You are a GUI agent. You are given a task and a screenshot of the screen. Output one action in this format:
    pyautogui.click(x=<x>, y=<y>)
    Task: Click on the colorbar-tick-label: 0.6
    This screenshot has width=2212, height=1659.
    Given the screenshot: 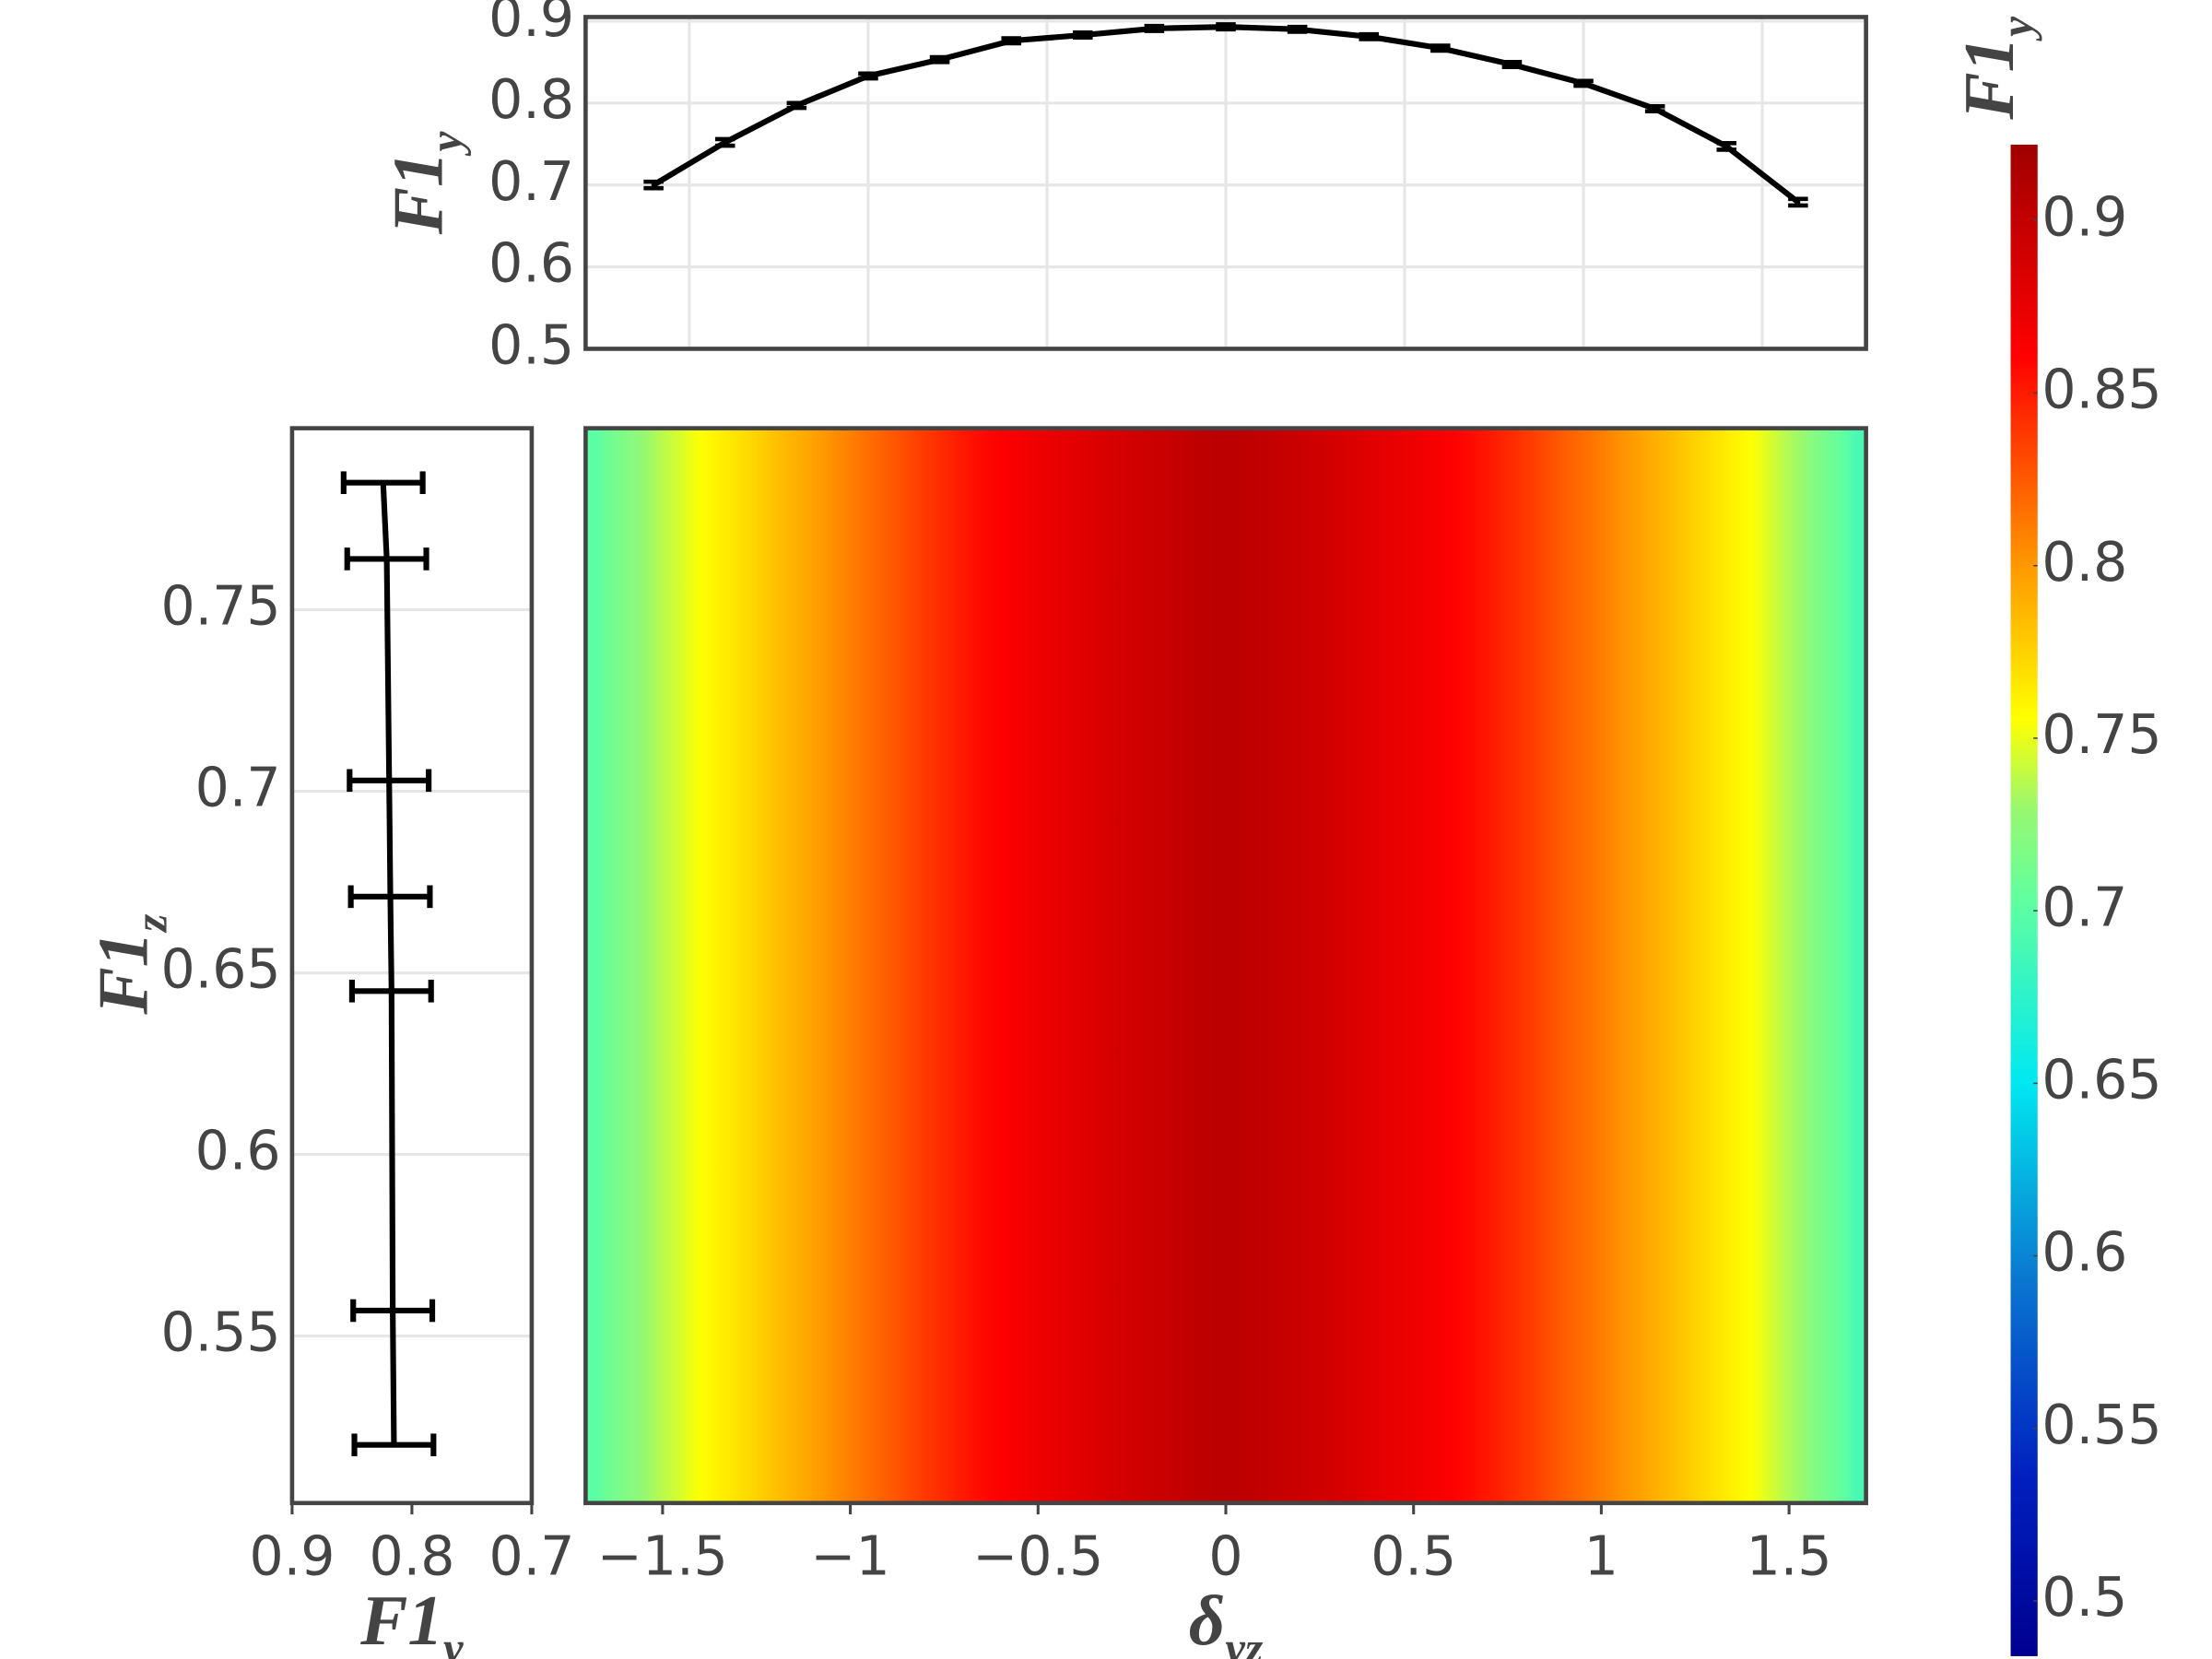 What is the action you would take?
    pyautogui.click(x=2084, y=1252)
    